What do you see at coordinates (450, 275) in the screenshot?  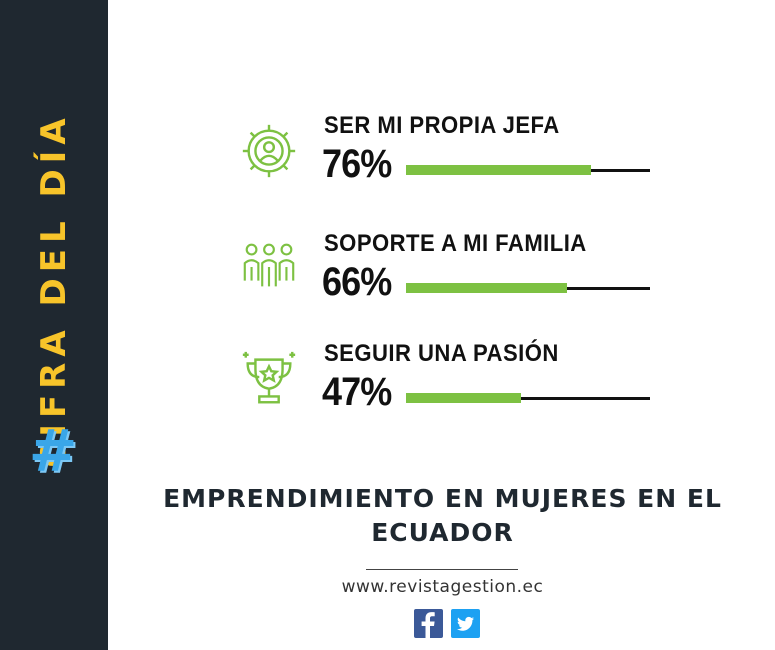 I see `stat-item: SOPORTE A MI FAMILIA 66%` at bounding box center [450, 275].